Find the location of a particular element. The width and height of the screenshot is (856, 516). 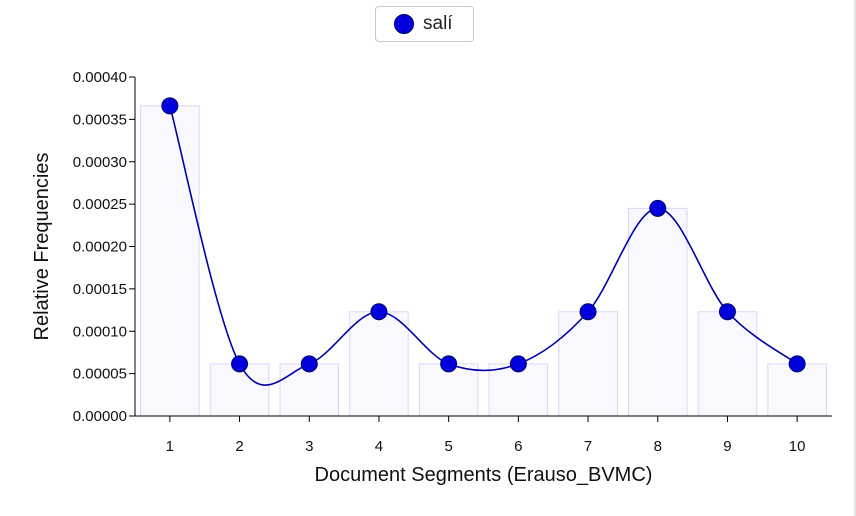

legend-label: salí is located at coordinates (438, 23).